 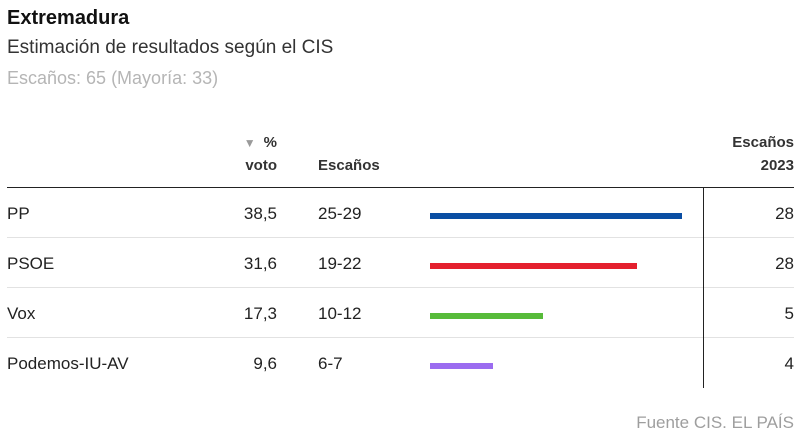 What do you see at coordinates (260, 213) in the screenshot?
I see `vote-percent: 38,5` at bounding box center [260, 213].